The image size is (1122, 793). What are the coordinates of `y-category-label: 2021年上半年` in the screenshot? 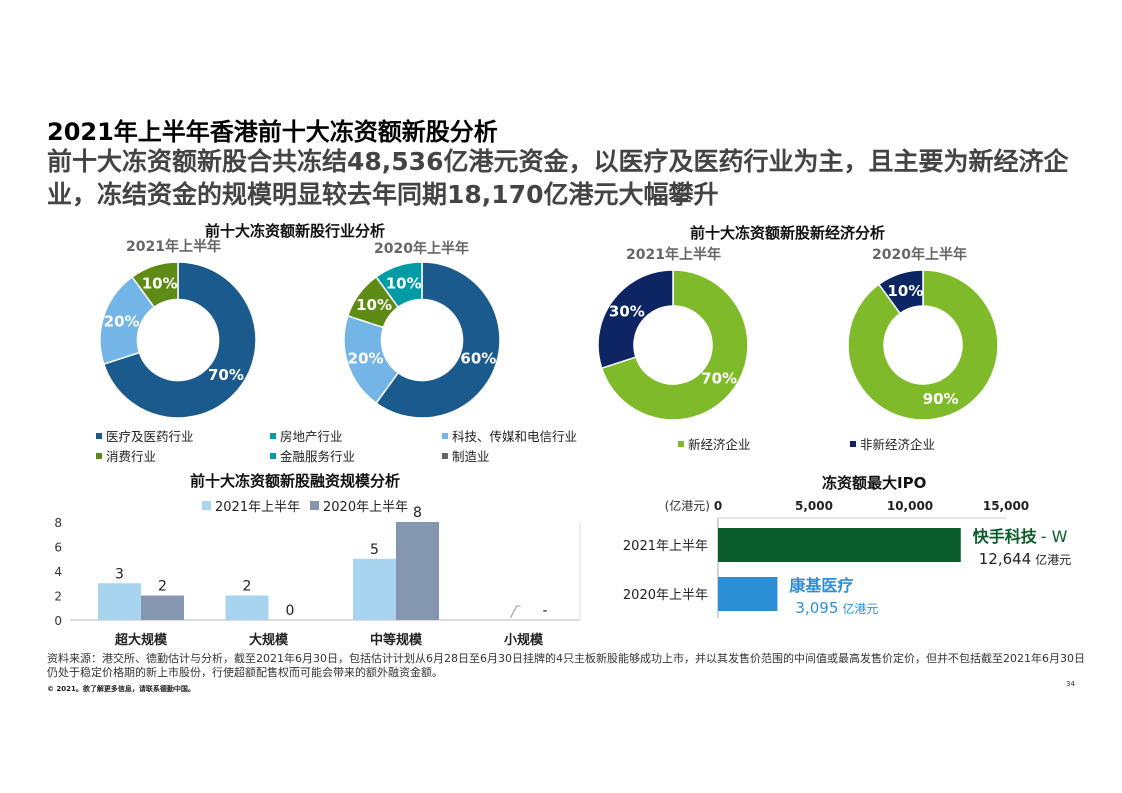 It's located at (665, 546).